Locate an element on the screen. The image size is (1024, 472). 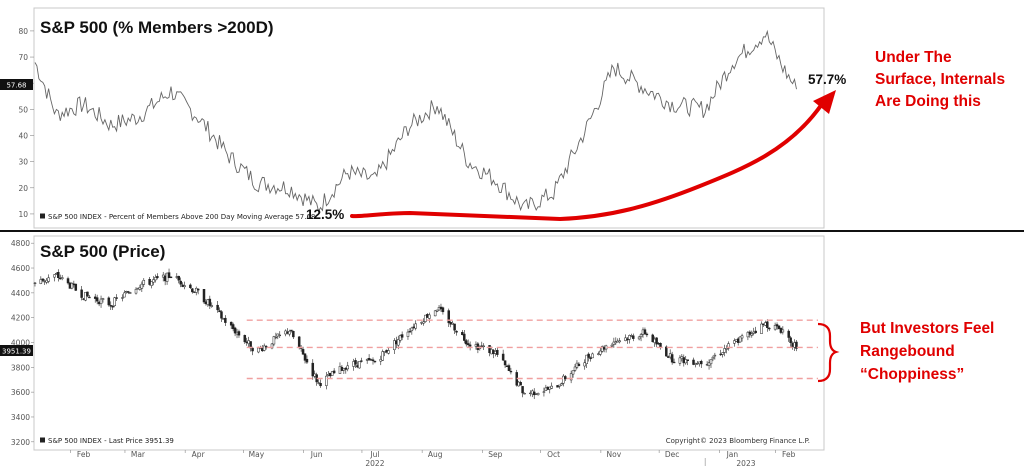
x-year-label: 2022 is located at coordinates (374, 463).